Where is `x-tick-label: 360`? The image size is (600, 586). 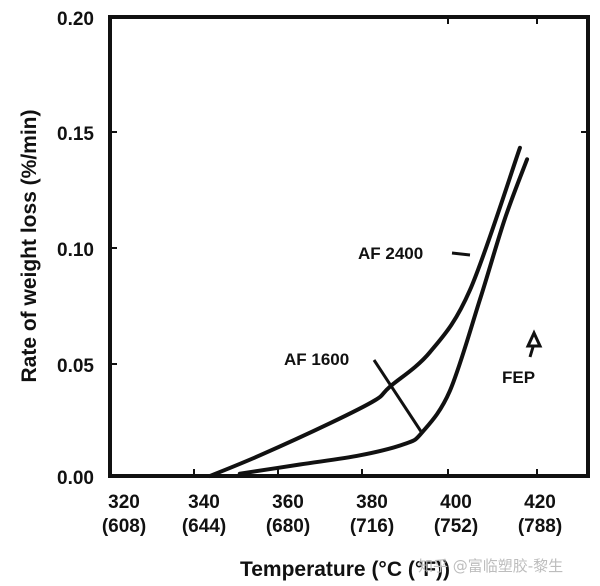 x-tick-label: 360 is located at coordinates (288, 502).